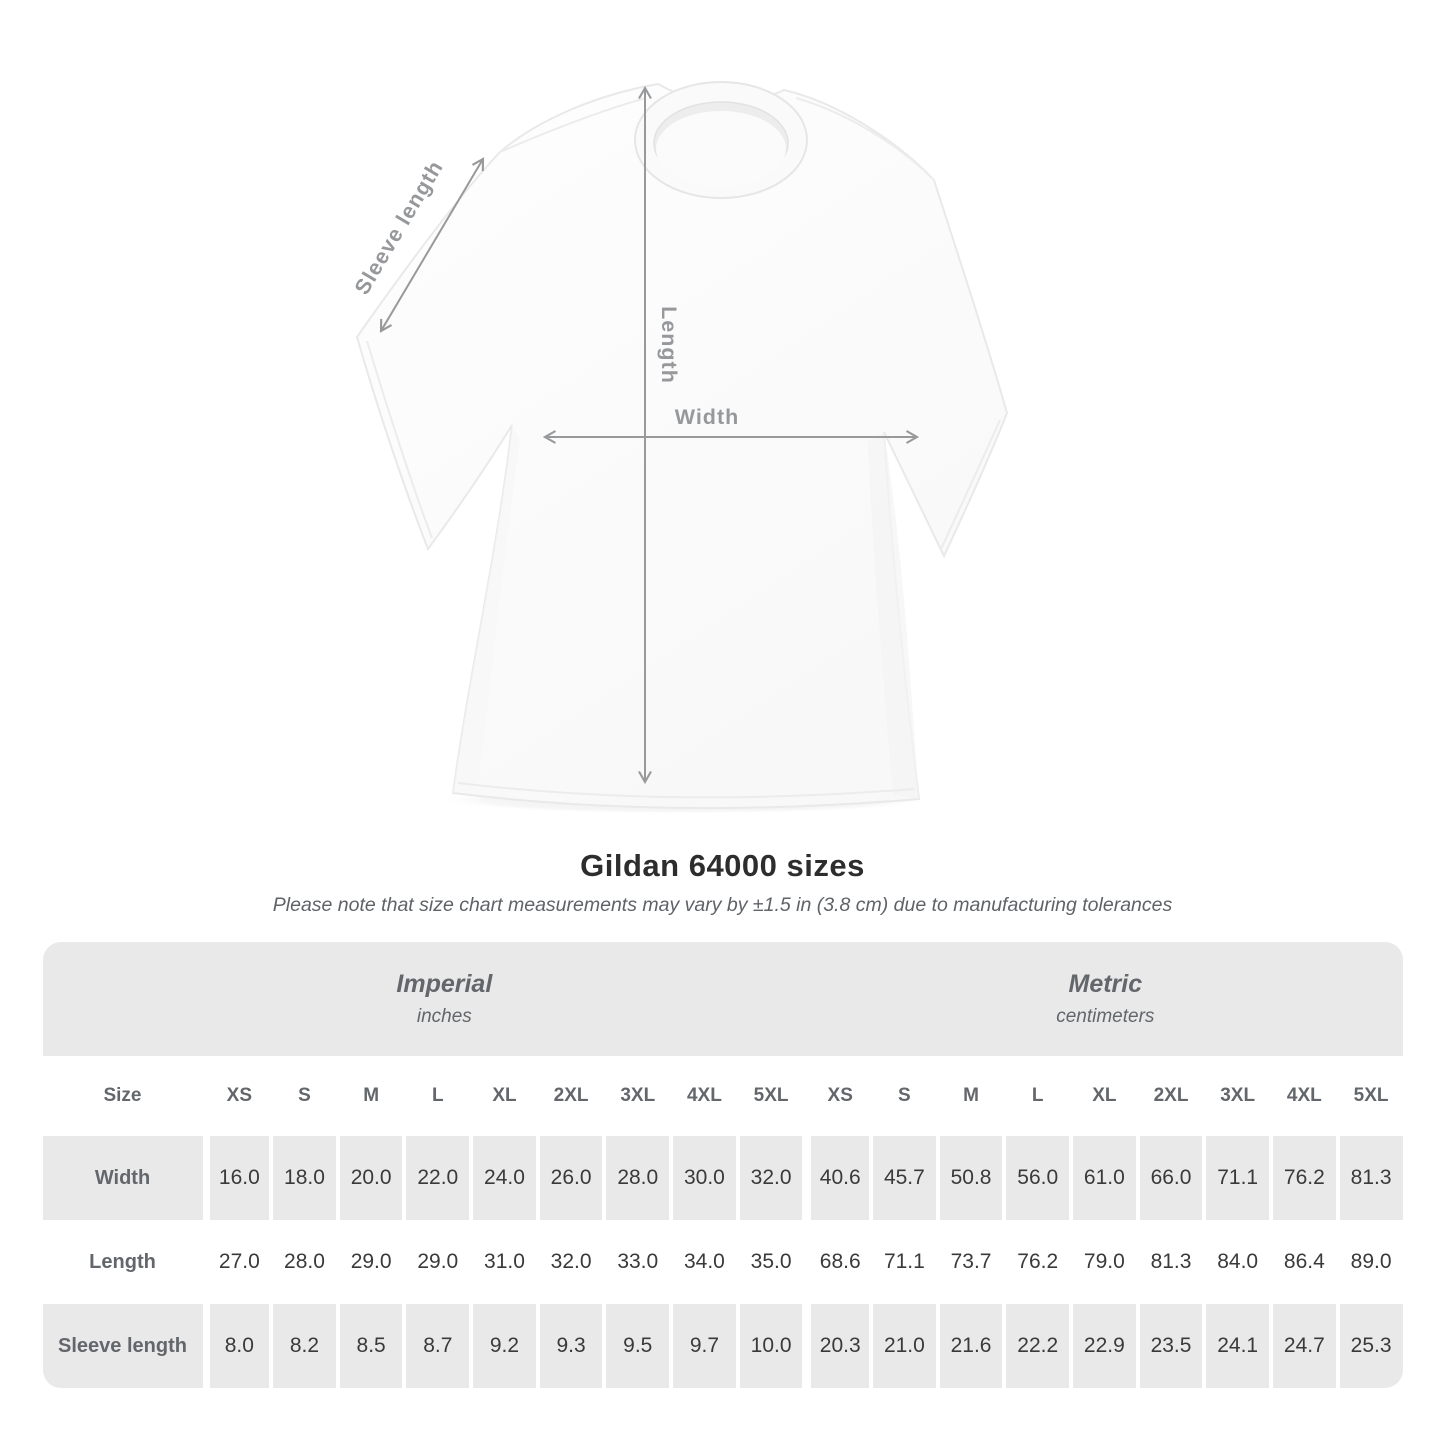 Image resolution: width=1445 pixels, height=1445 pixels. Describe the element at coordinates (122, 1346) in the screenshot. I see `row-label: Sleeve length` at that location.